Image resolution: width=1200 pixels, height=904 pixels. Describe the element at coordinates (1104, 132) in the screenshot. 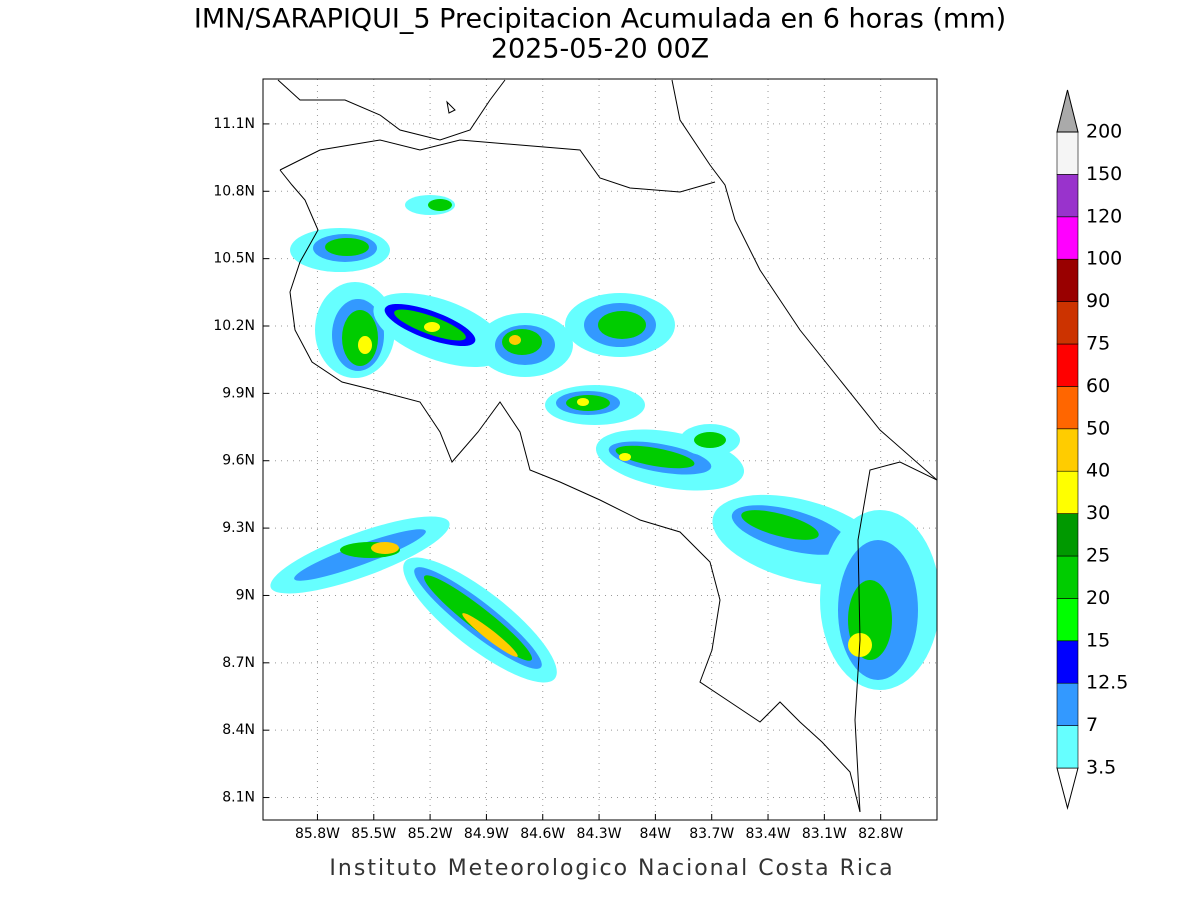

I see `colorbar-label: 200` at that location.